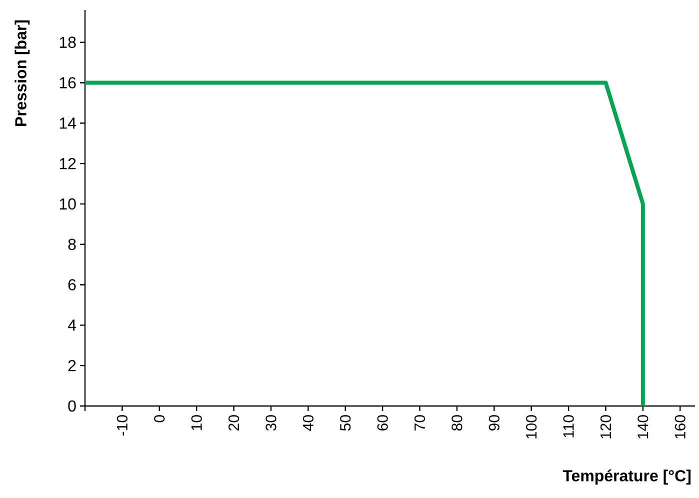 Image resolution: width=699 pixels, height=498 pixels. Describe the element at coordinates (68, 42) in the screenshot. I see `y-tick-label: 18` at that location.